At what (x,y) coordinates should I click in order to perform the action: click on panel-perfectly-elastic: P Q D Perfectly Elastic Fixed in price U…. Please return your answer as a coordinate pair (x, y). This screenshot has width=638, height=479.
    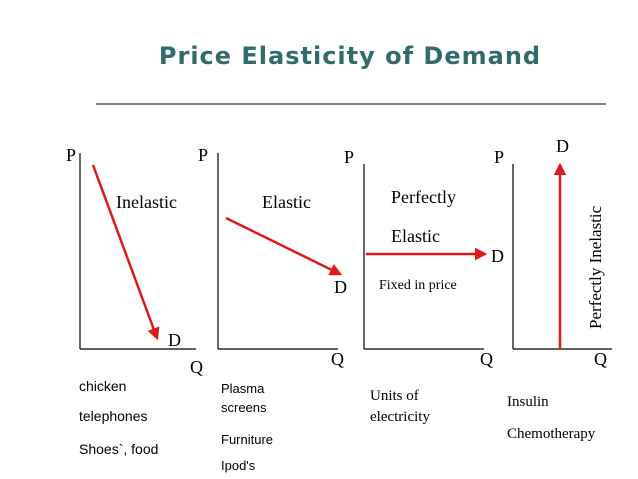
    Looking at the image, I should click on (424, 286).